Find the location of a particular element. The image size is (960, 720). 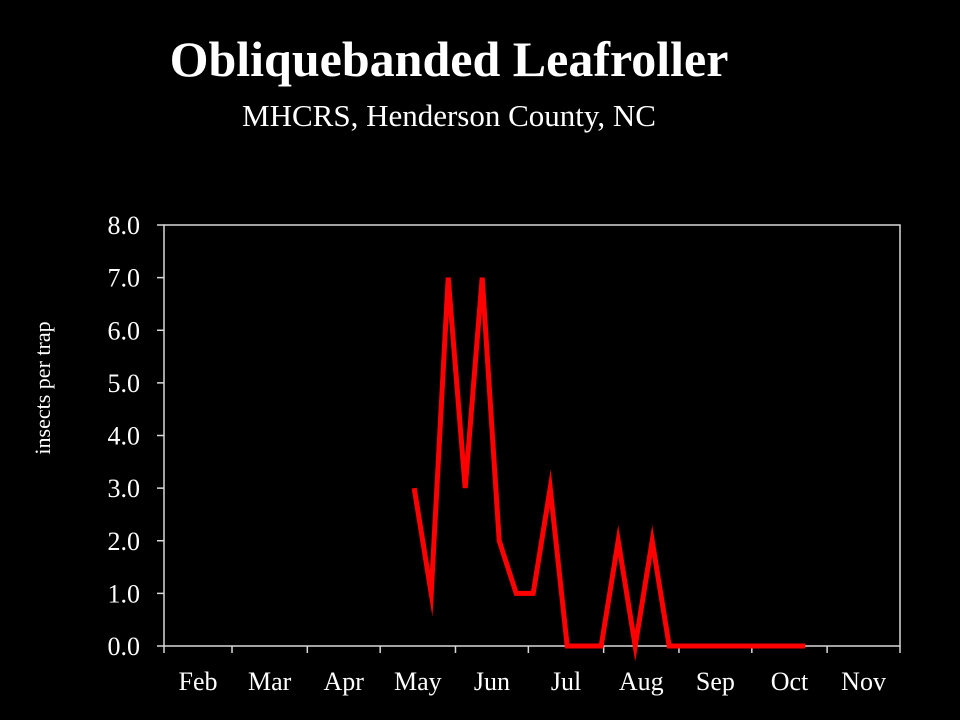

x-tick-label: Mar is located at coordinates (270, 681).